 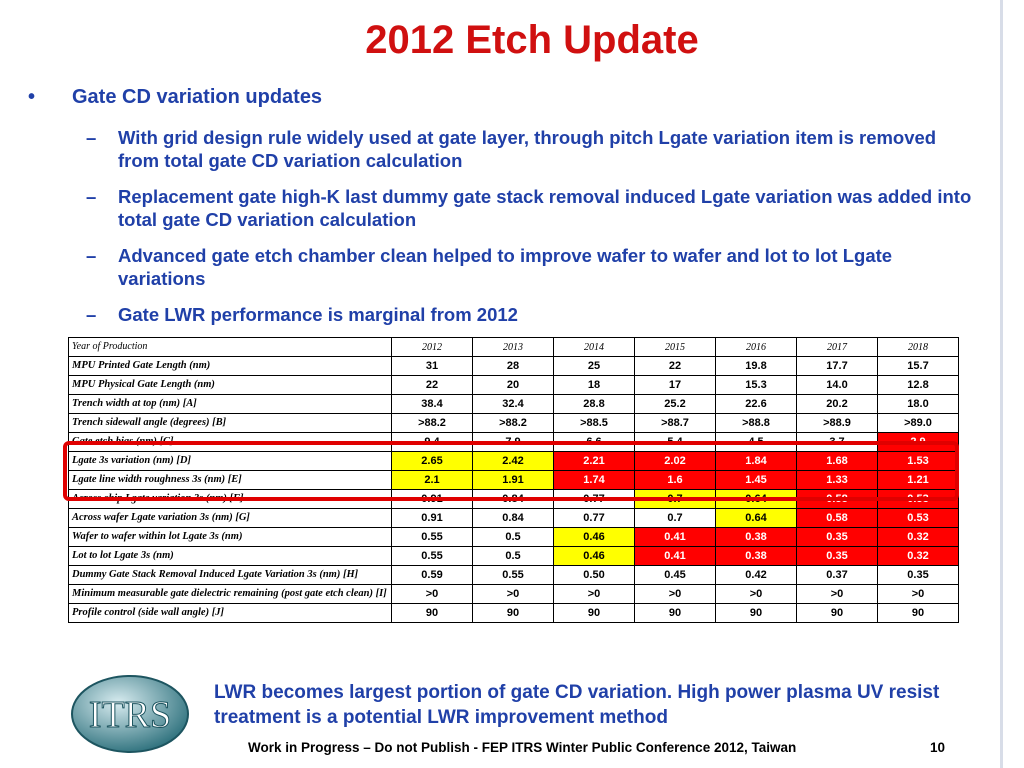 I want to click on row-label: MPU Printed Gate Length (nm), so click(x=230, y=366).